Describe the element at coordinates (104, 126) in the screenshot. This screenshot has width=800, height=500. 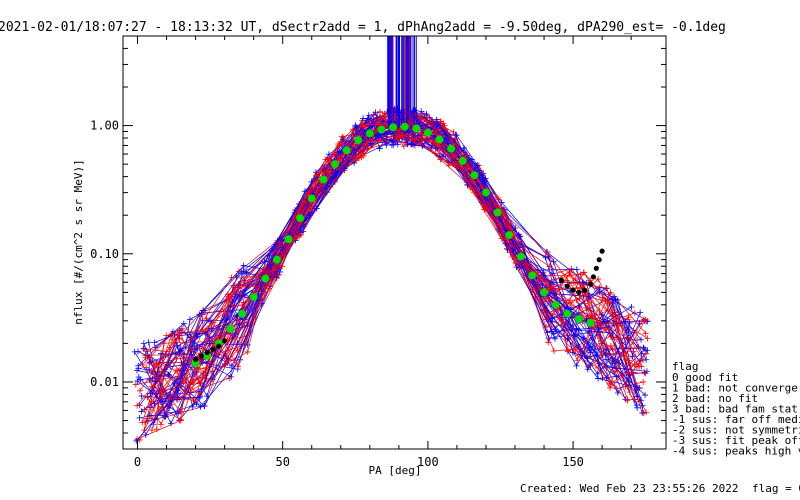
I see `y-tick-label: 1.00` at that location.